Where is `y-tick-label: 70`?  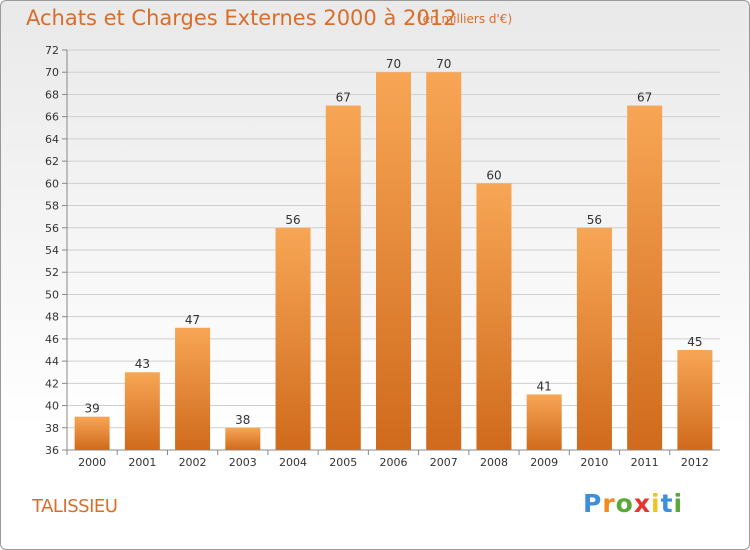 y-tick-label: 70 is located at coordinates (52, 72).